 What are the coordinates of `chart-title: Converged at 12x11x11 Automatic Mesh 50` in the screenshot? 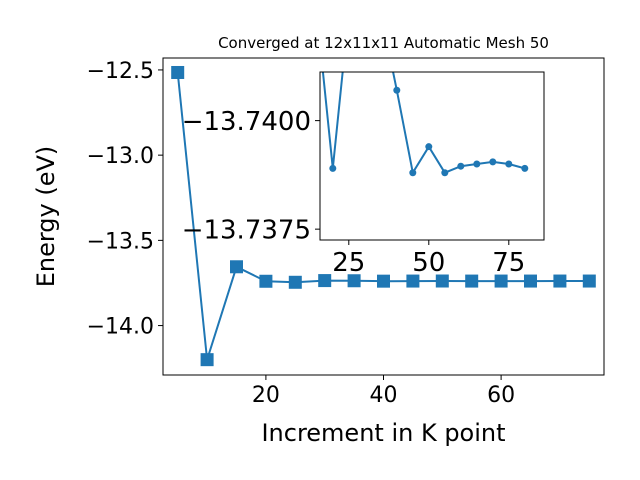 It's located at (383, 43).